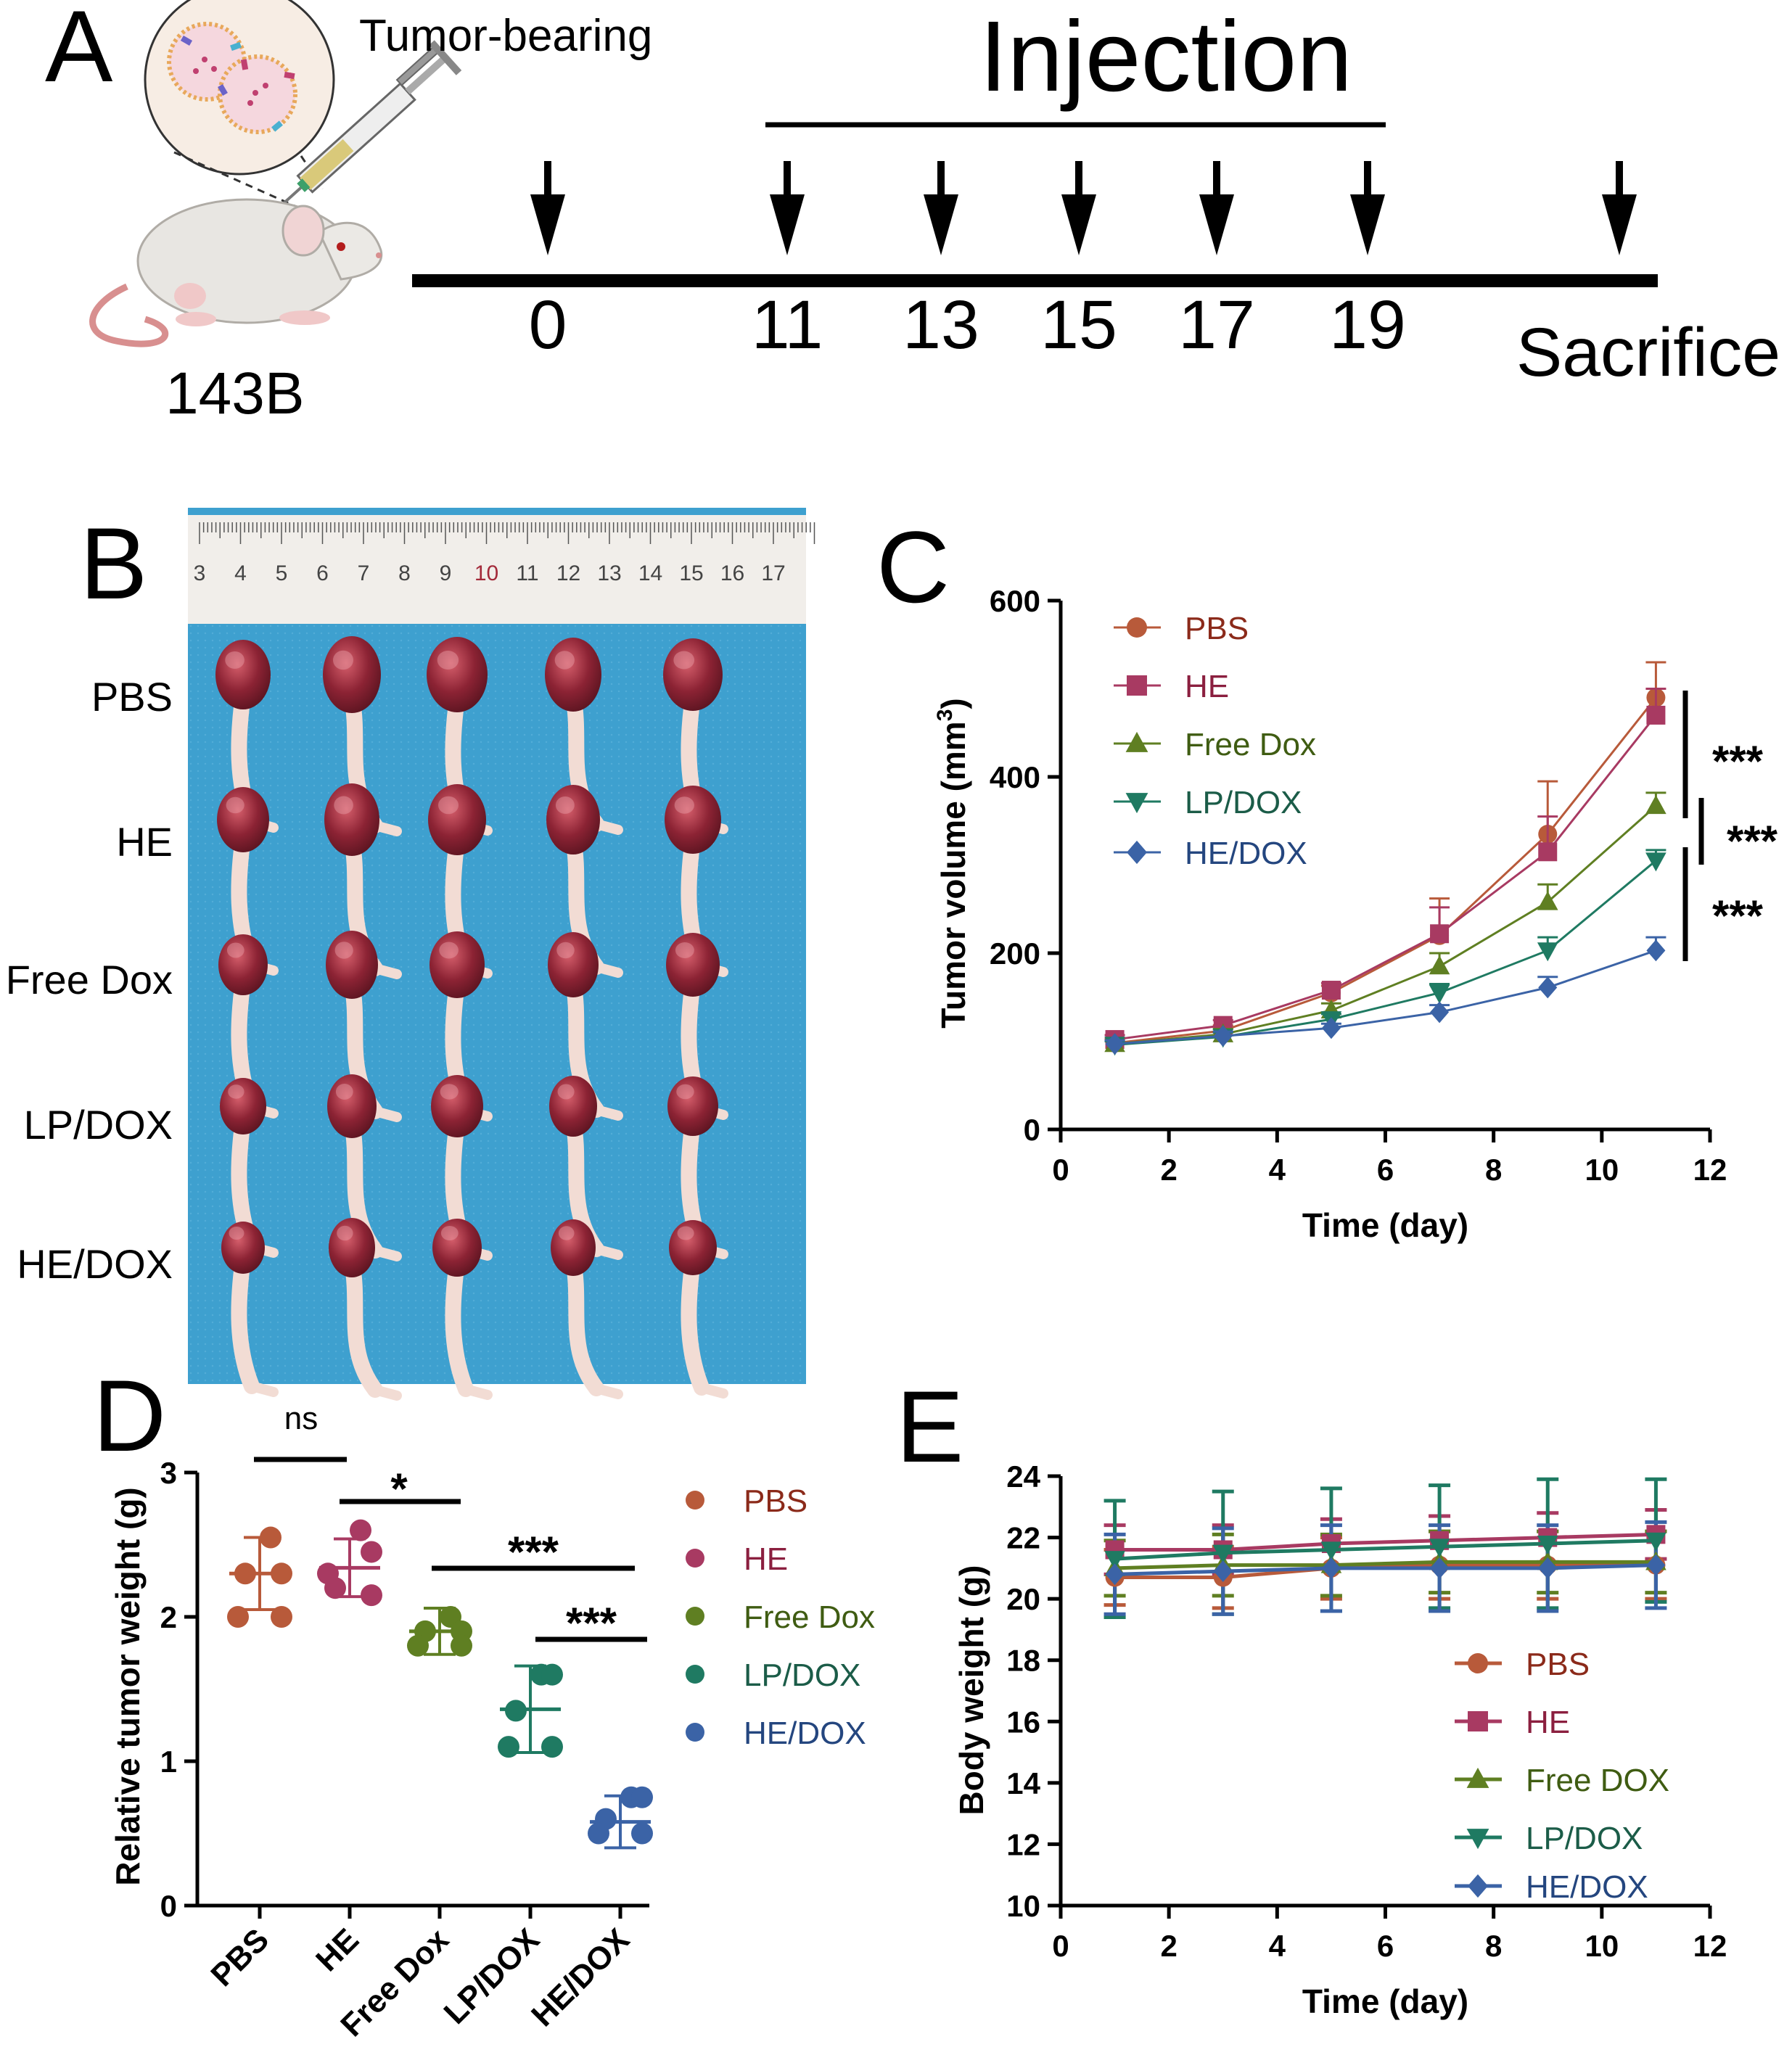 This screenshot has height=2055, width=1792. Describe the element at coordinates (497, 1004) in the screenshot. I see `tray-texture` at that location.